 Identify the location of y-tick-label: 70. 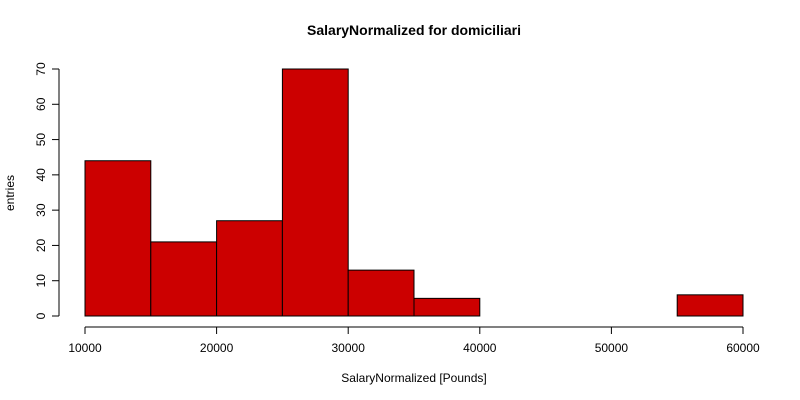
(41, 69).